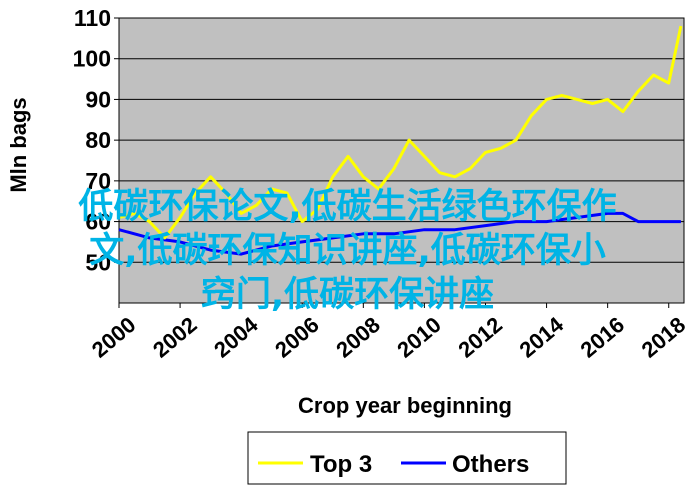 The height and width of the screenshot is (493, 695). What do you see at coordinates (98, 222) in the screenshot?
I see `y-tick-label: 60` at bounding box center [98, 222].